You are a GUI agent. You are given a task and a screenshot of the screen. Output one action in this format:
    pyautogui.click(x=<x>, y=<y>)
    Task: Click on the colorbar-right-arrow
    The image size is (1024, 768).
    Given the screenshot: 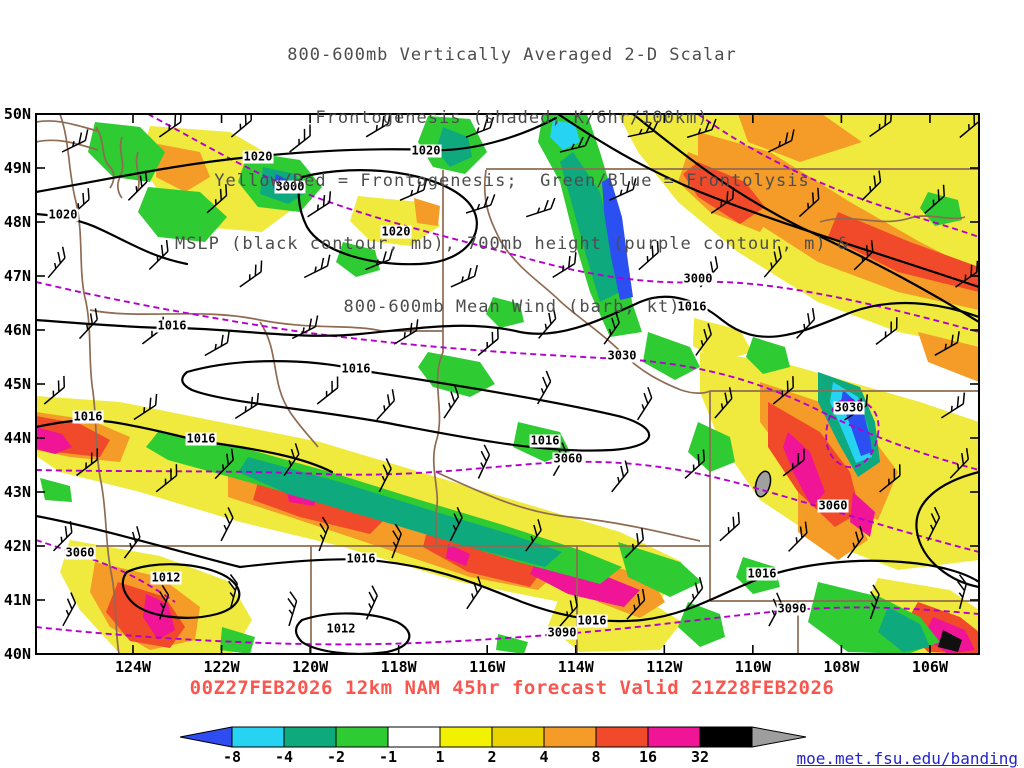 What is the action you would take?
    pyautogui.click(x=779, y=737)
    